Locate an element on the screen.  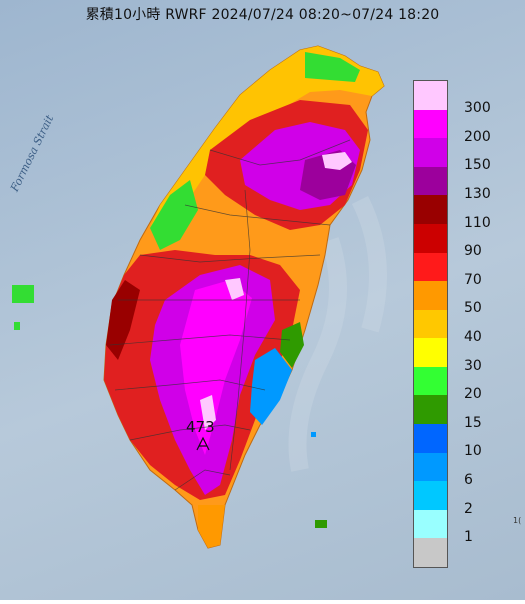
legend-tick-label: 150 is located at coordinates (477, 165).